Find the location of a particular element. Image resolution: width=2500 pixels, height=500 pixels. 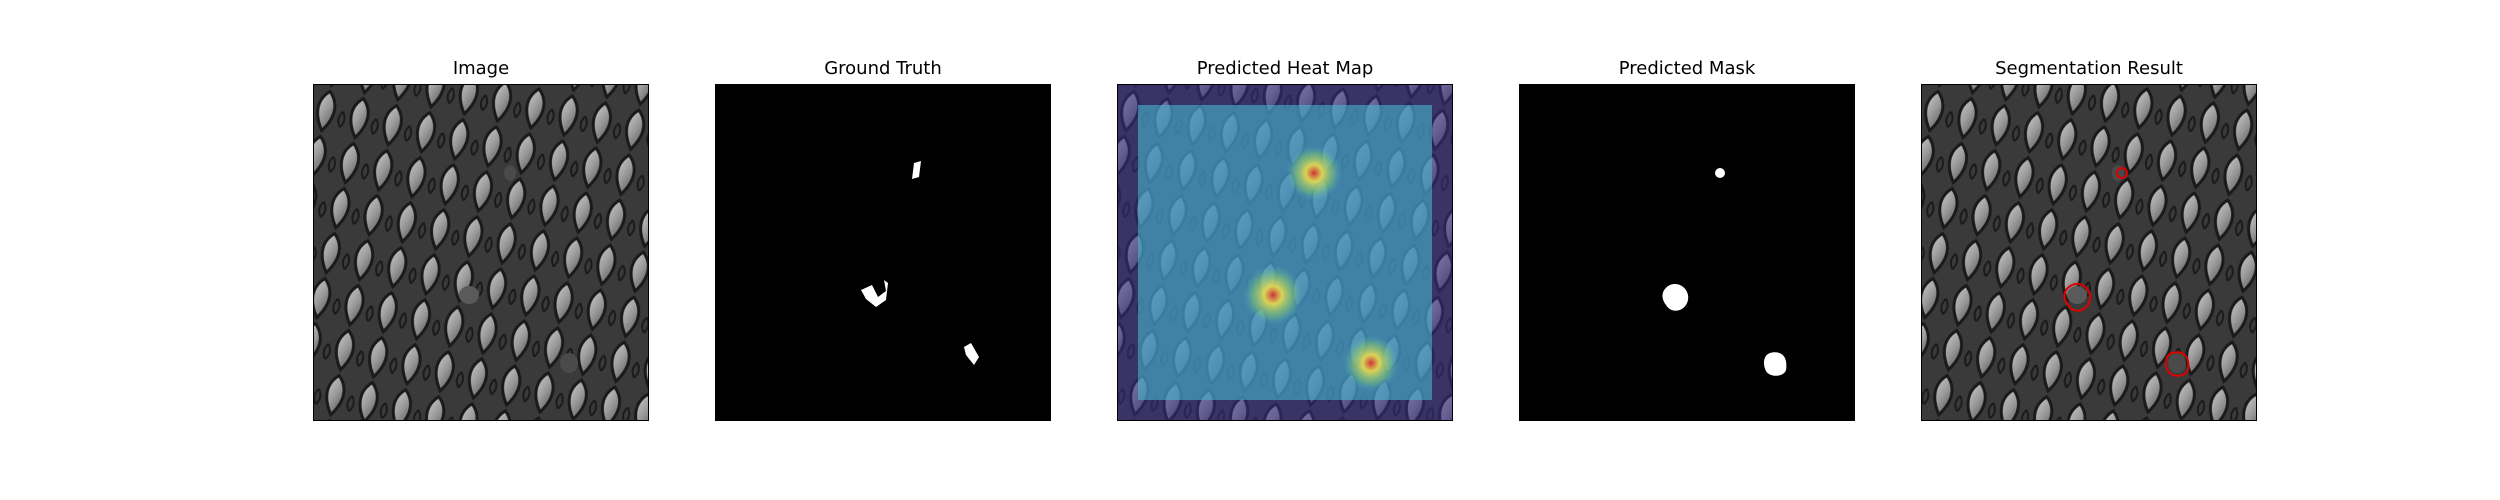

predicted-mask-panel is located at coordinates (1687, 252).